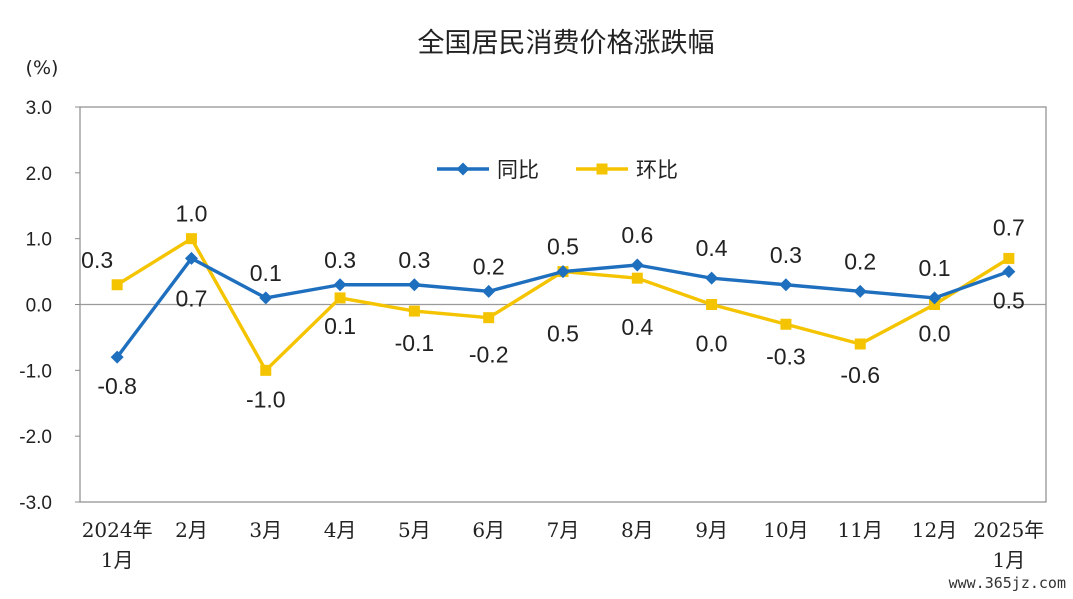 This screenshot has height=599, width=1073. Describe the element at coordinates (1007, 583) in the screenshot. I see `watermark: www.365jz.com` at that location.